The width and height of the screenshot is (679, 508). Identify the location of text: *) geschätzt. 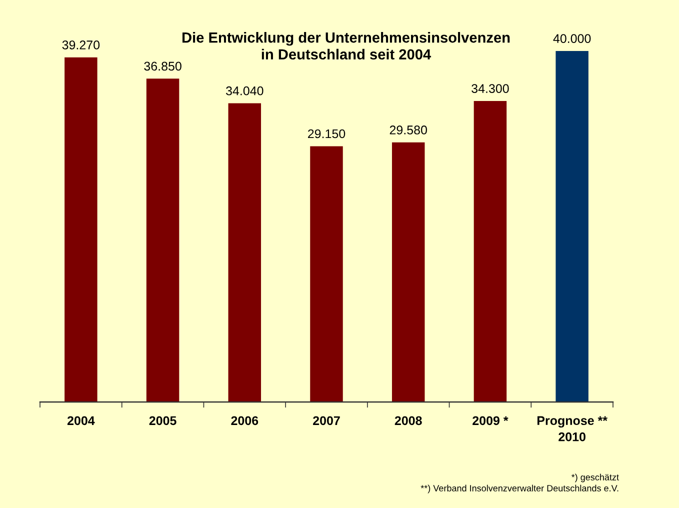
(595, 478).